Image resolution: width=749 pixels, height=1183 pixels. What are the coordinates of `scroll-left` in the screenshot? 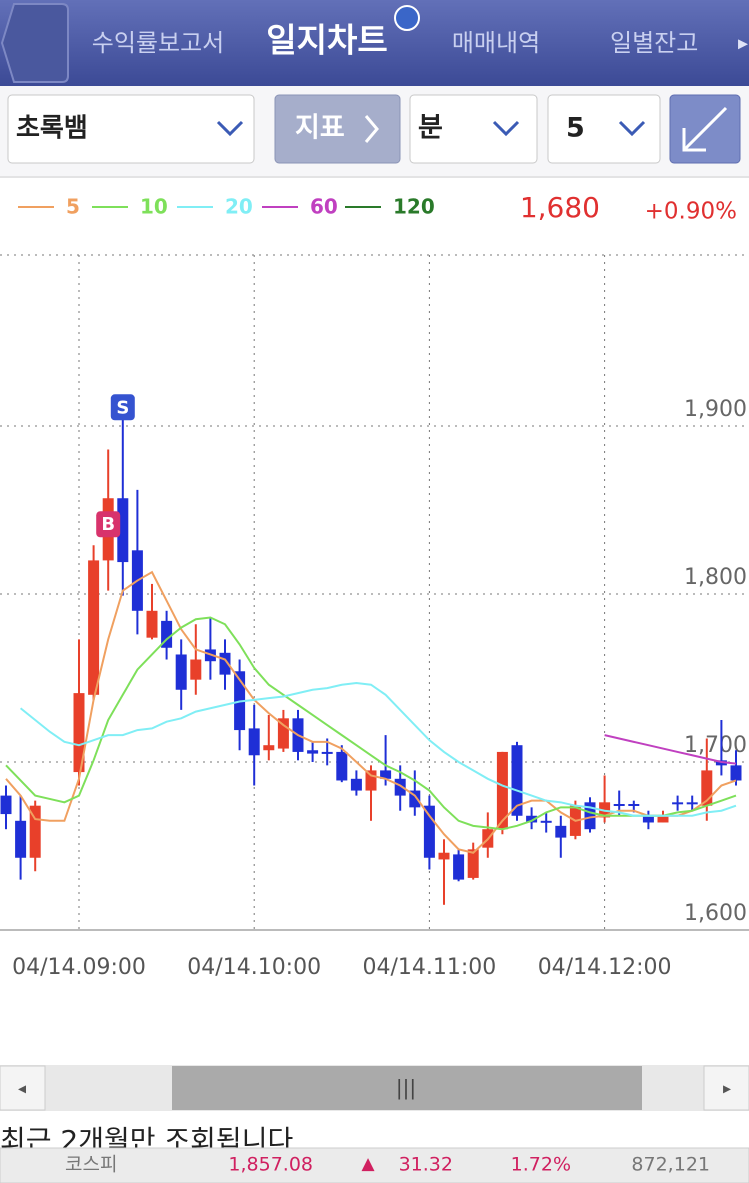 It's located at (23, 1088).